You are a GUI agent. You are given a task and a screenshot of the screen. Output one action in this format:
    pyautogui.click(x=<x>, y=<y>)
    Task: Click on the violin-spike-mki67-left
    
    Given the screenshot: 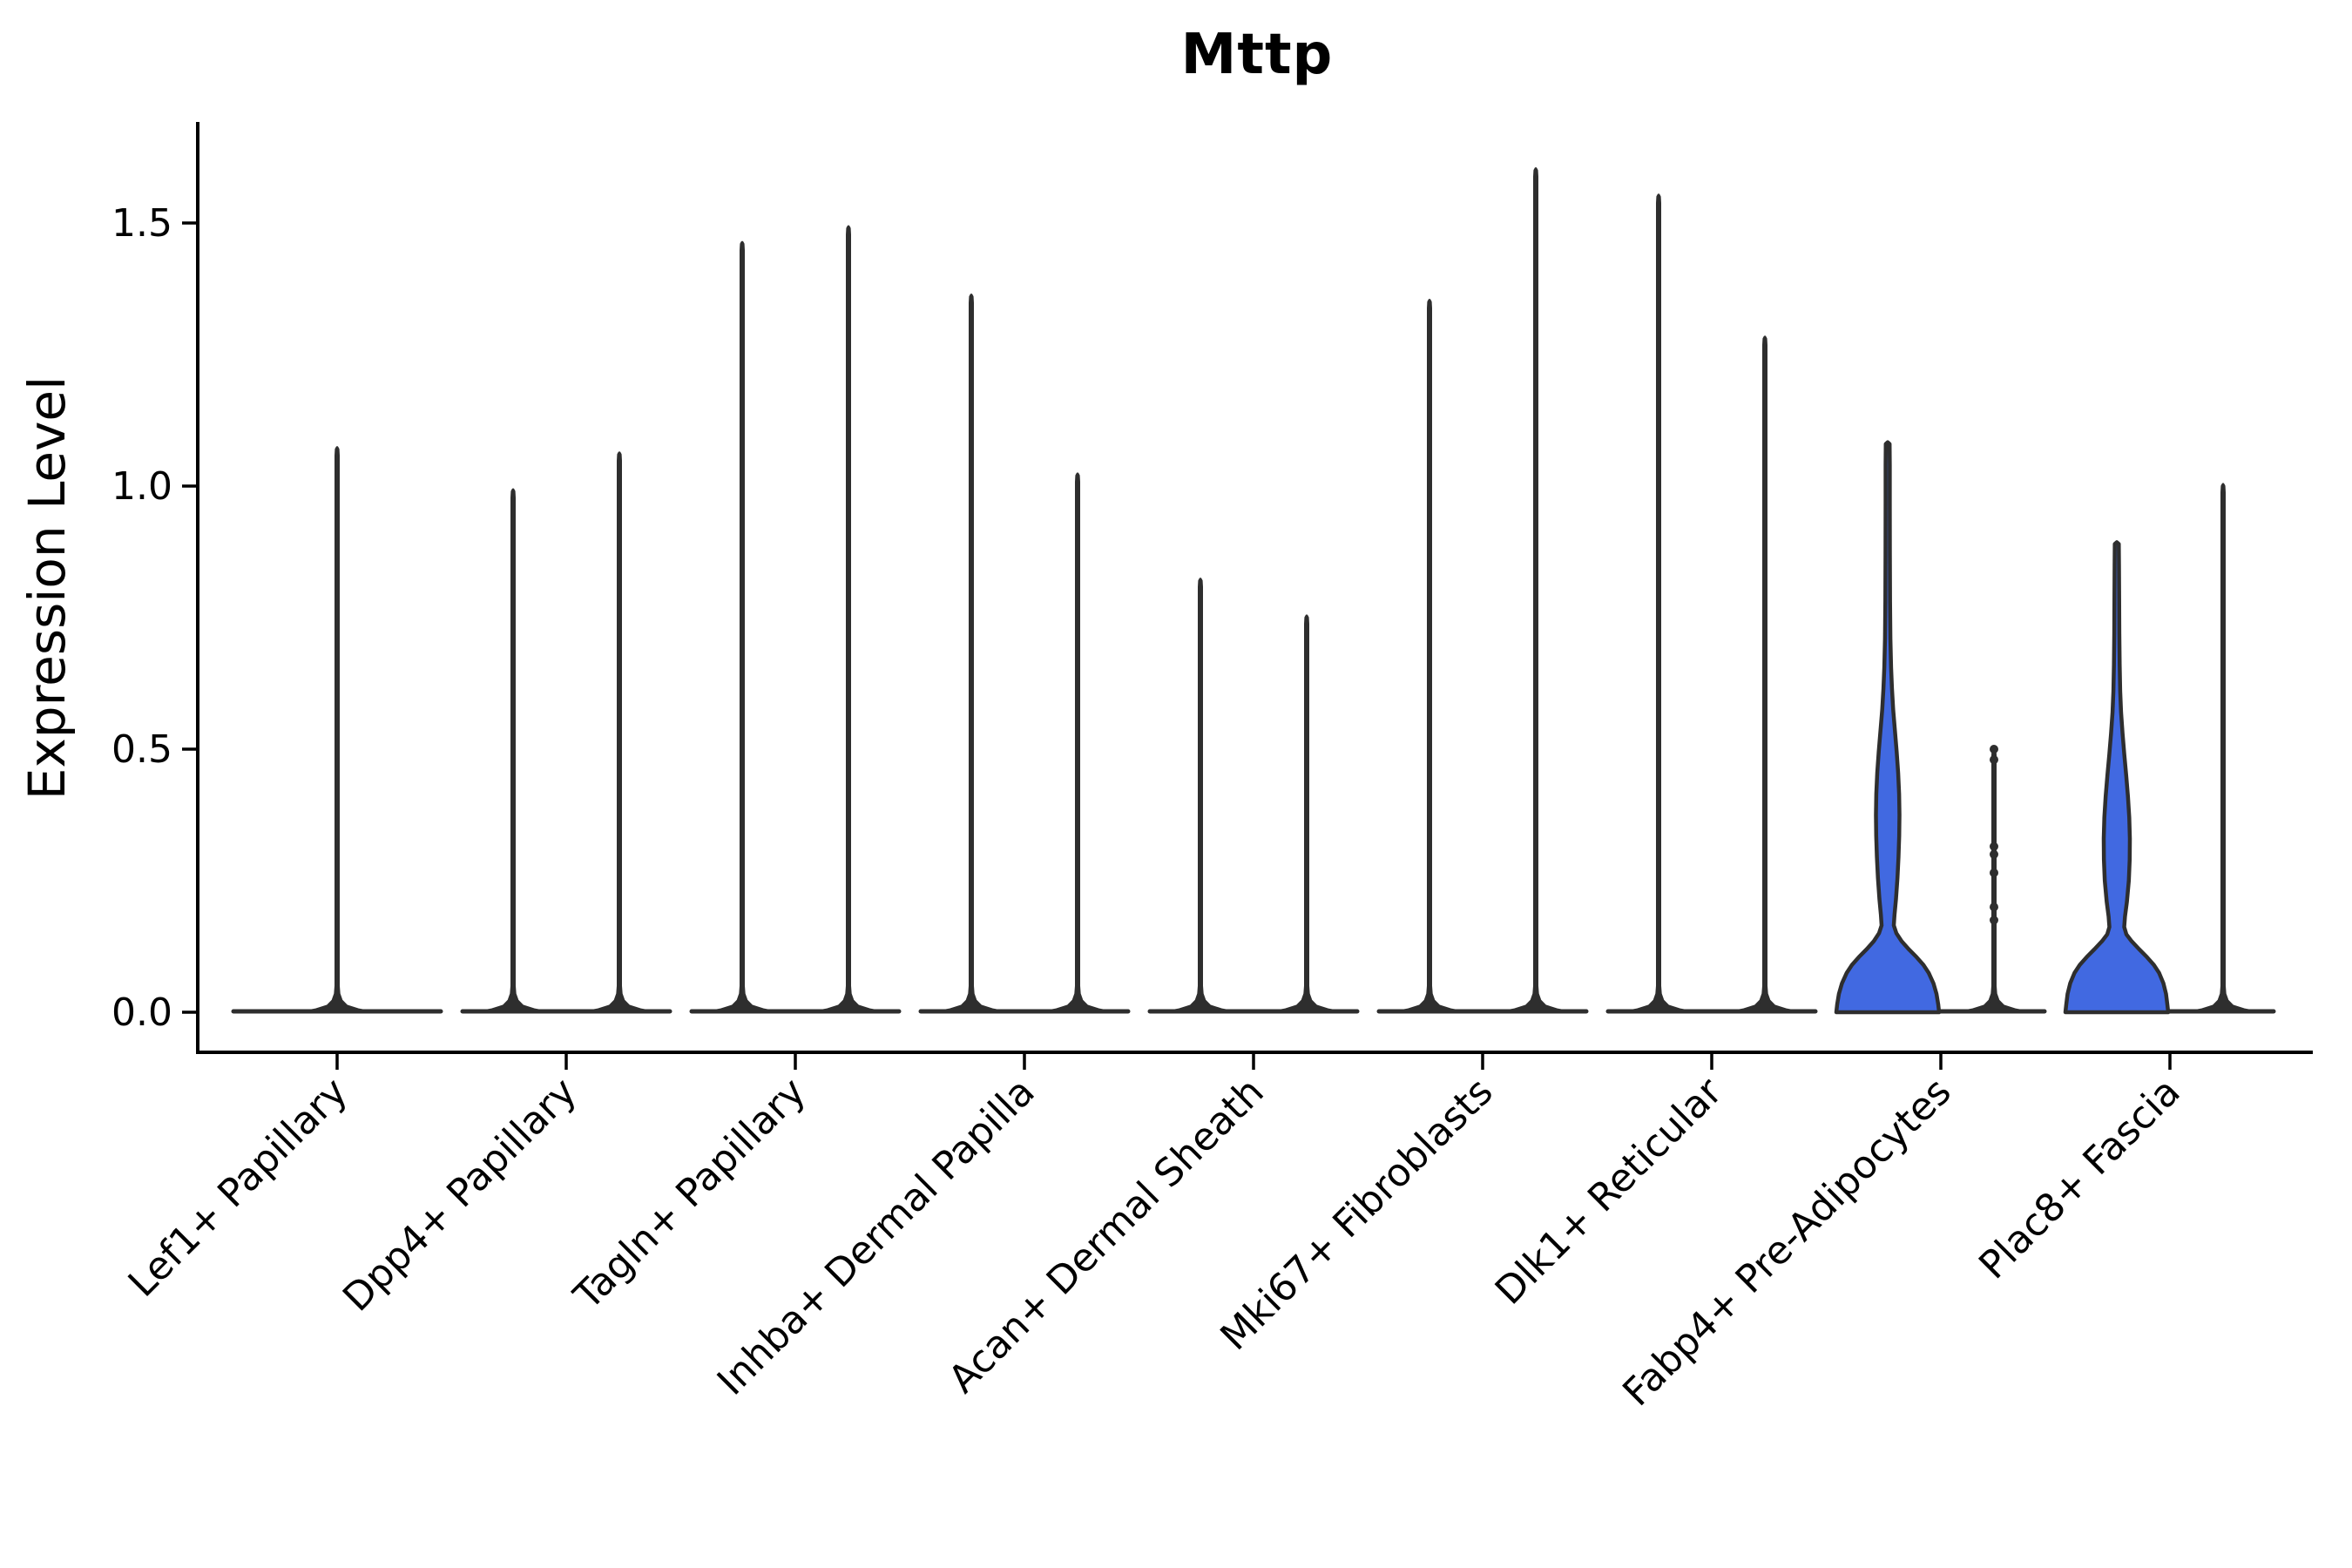 What is the action you would take?
    pyautogui.click(x=1429, y=657)
    